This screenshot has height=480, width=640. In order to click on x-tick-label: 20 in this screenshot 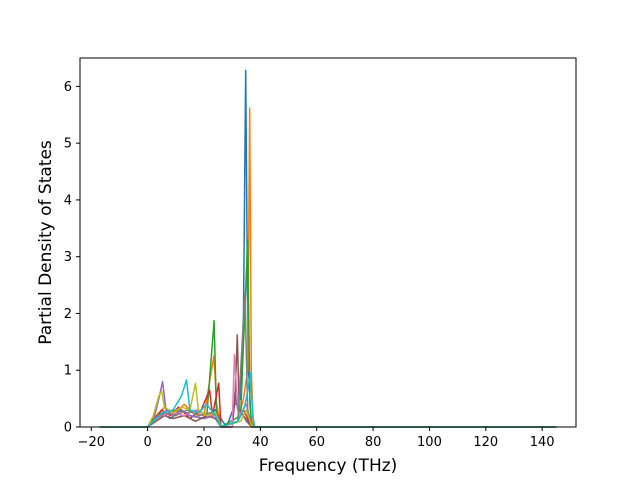, I will do `click(204, 442)`.